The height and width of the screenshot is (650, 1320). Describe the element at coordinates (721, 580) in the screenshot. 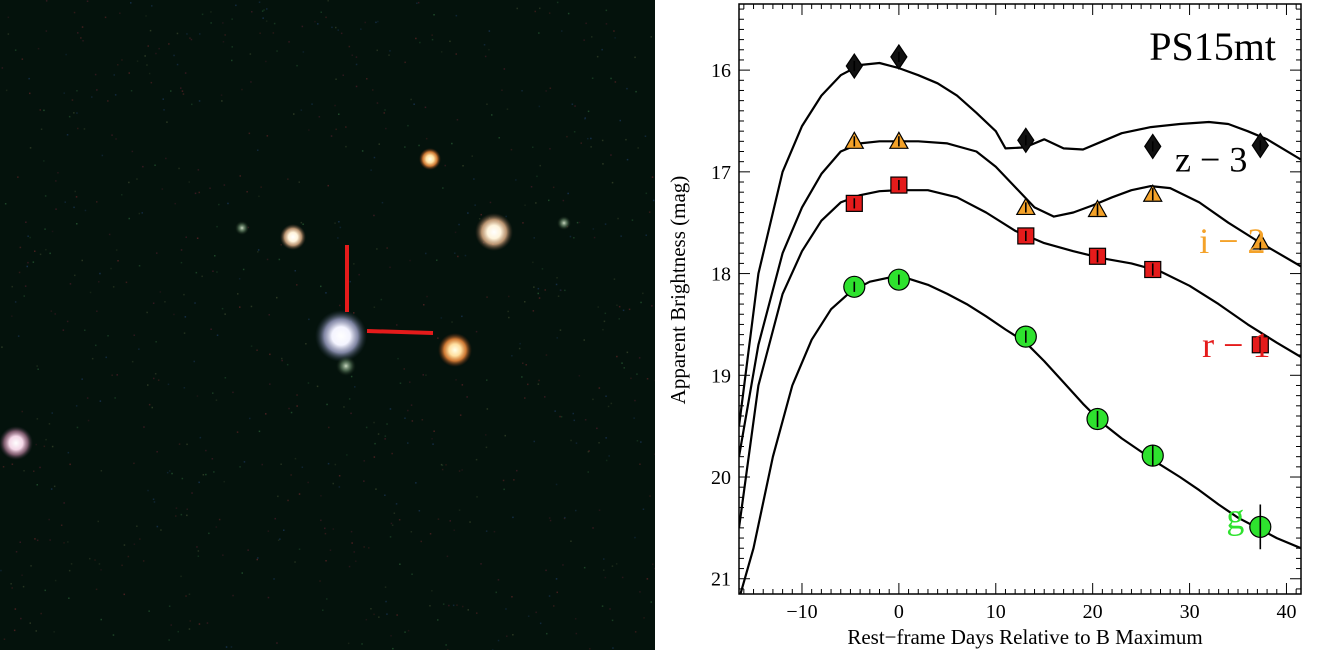

I see `y-tick-label: 21` at that location.